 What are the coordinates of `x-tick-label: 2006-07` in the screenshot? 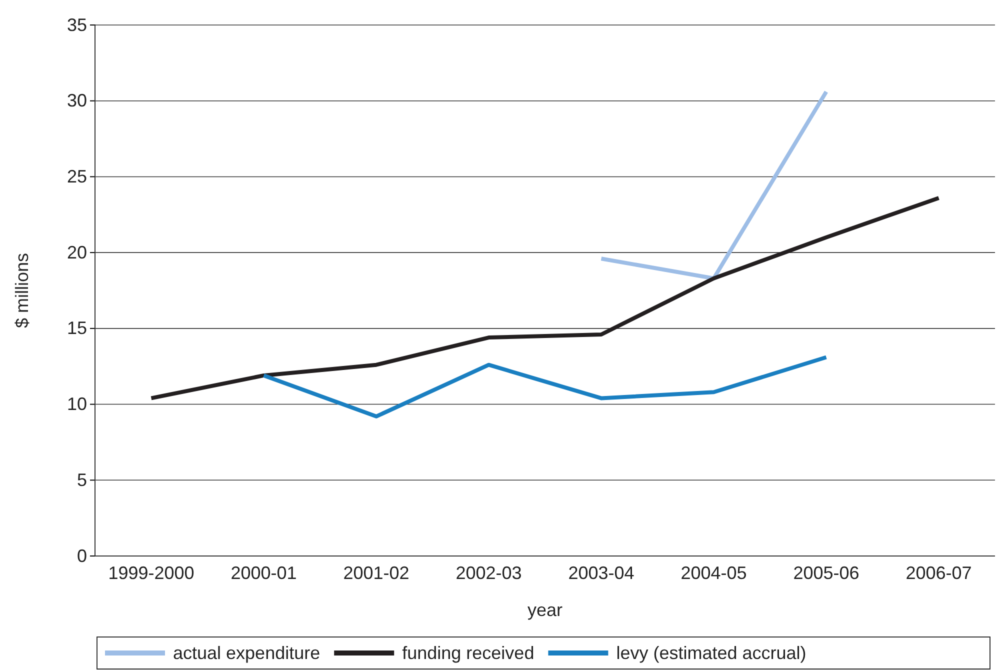 It's located at (939, 572).